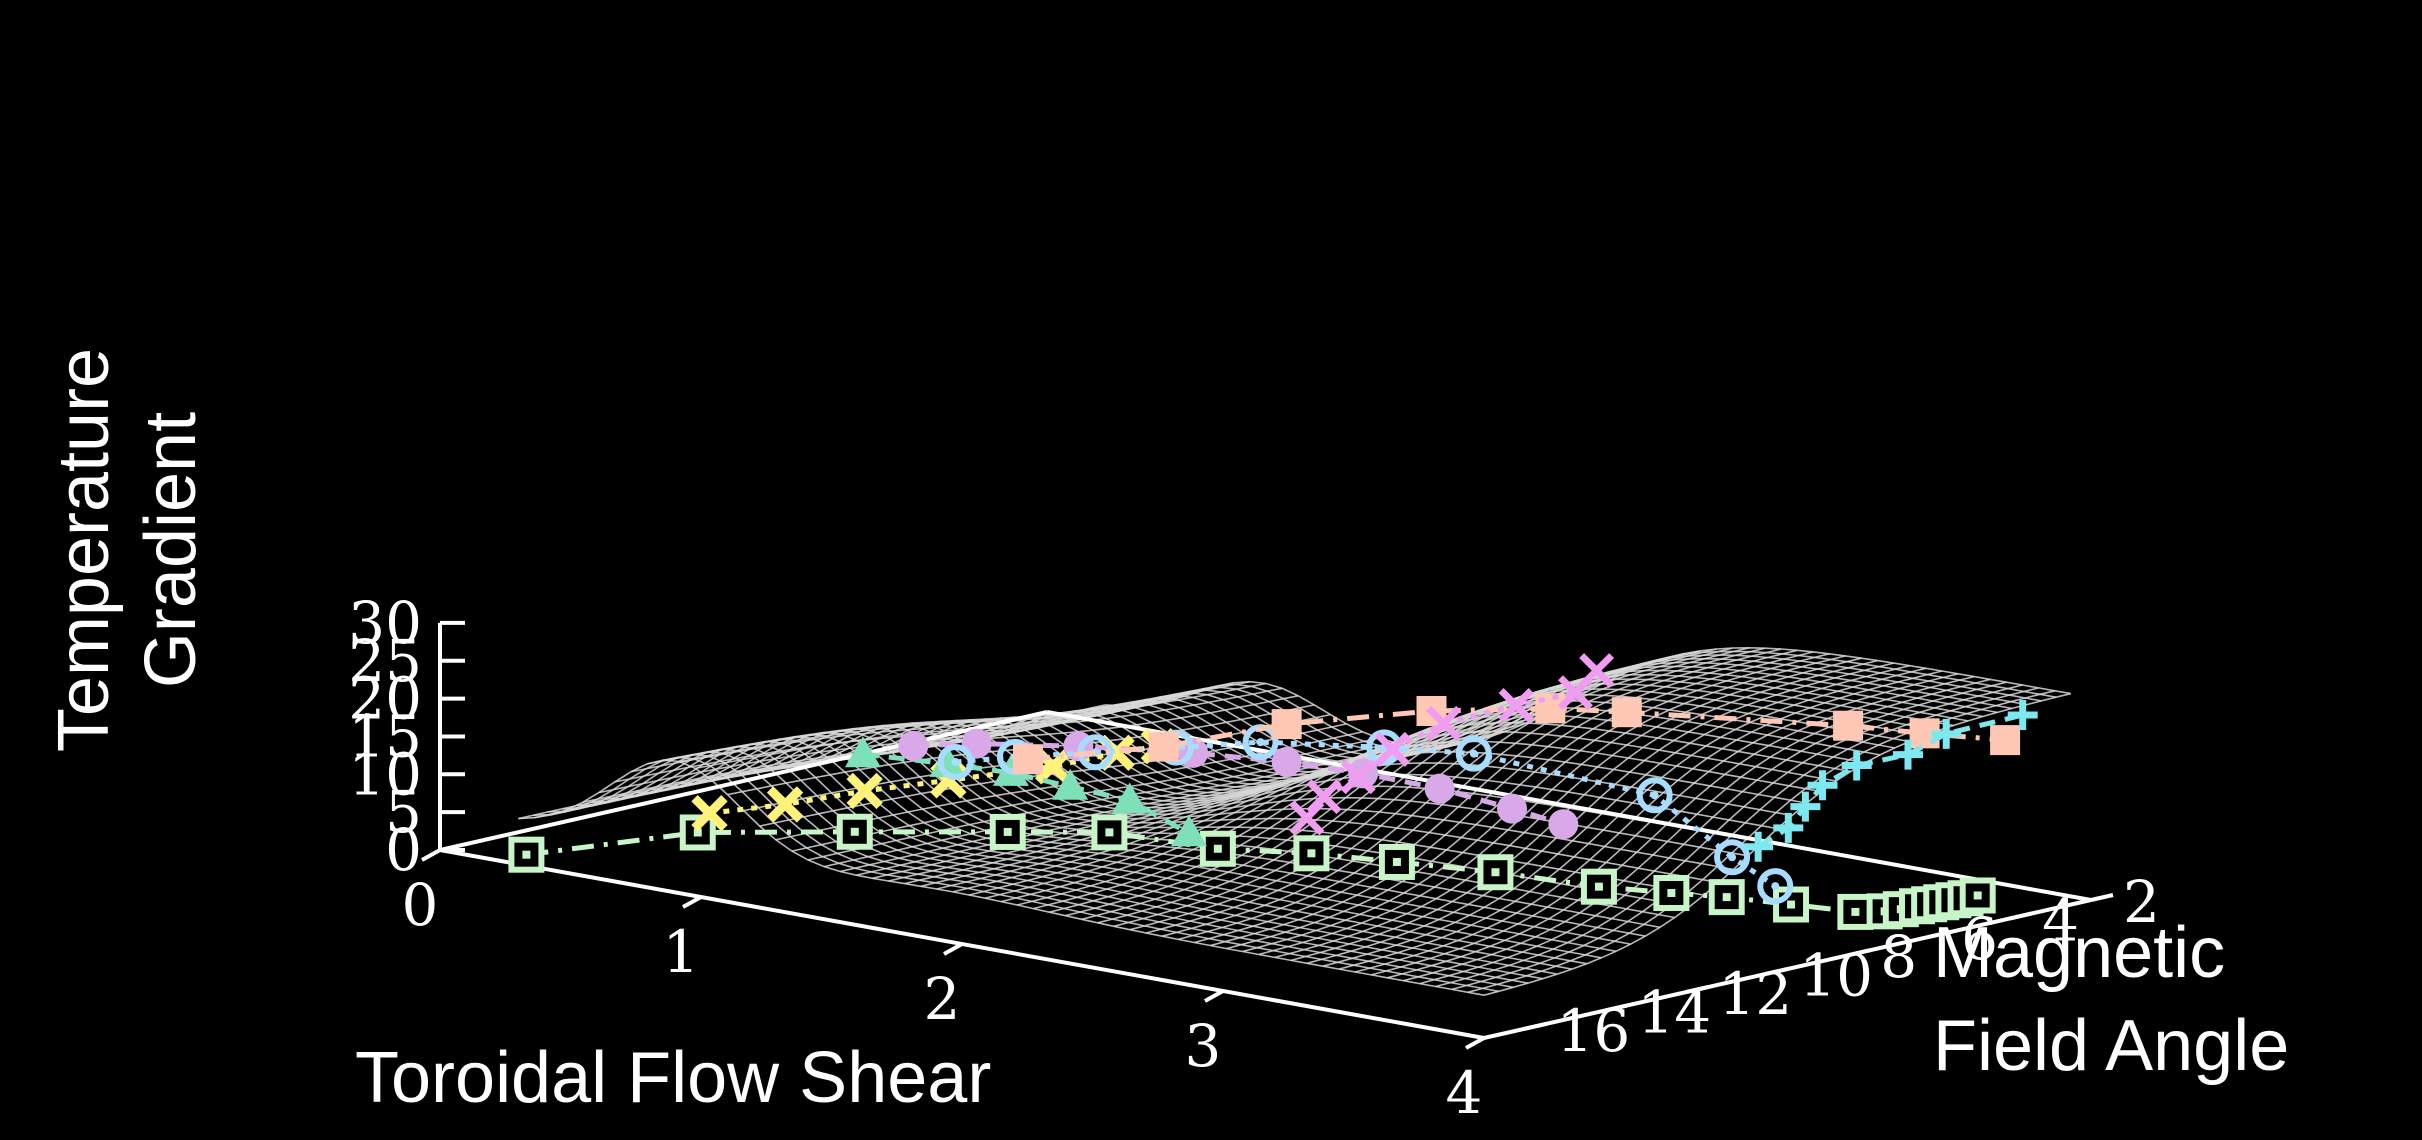 The height and width of the screenshot is (1140, 2422). What do you see at coordinates (681, 952) in the screenshot?
I see `x-tick-label: 1` at bounding box center [681, 952].